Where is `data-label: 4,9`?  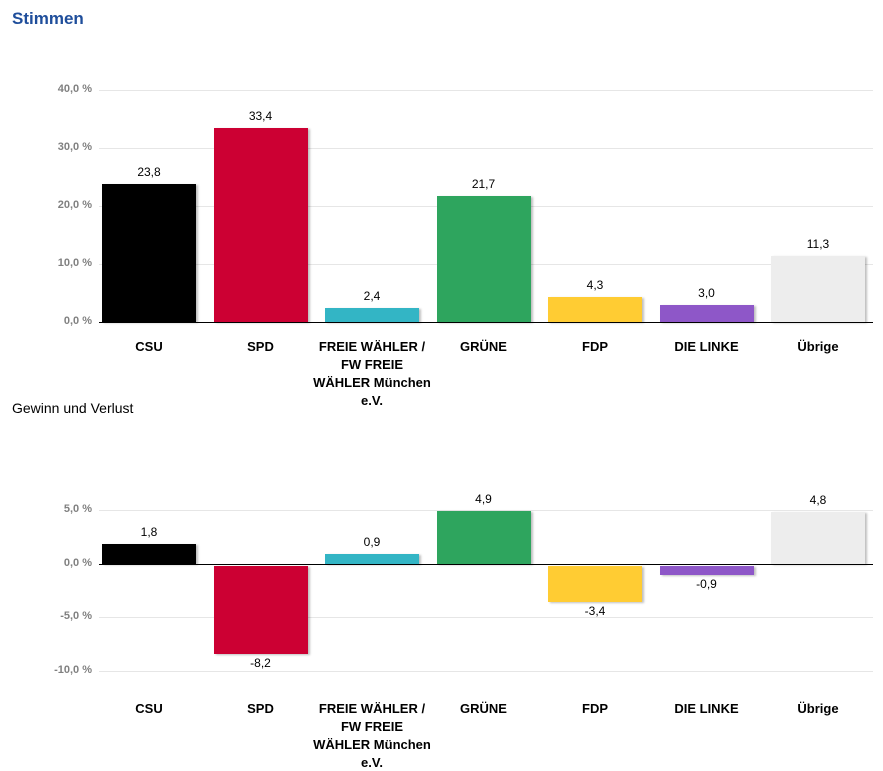
data-label: 4,9 is located at coordinates (483, 499).